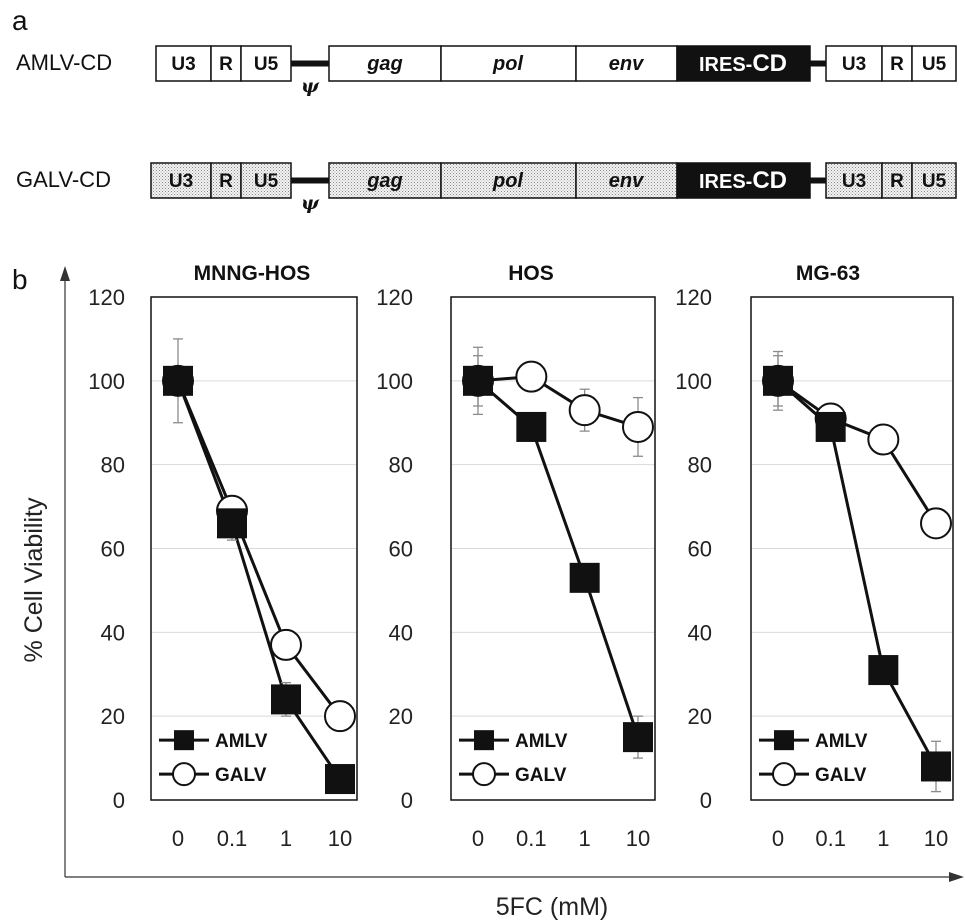 The height and width of the screenshot is (923, 965). Describe the element at coordinates (725, 65) in the screenshot. I see `ires-label: IRES-` at that location.